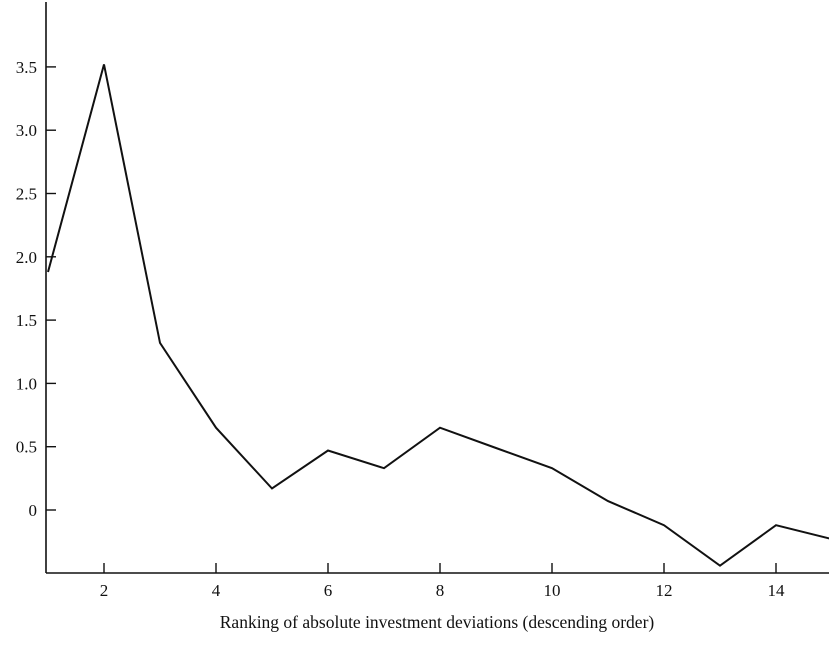 The image size is (829, 646). Describe the element at coordinates (33, 510) in the screenshot. I see `y-tick-label: 0` at that location.